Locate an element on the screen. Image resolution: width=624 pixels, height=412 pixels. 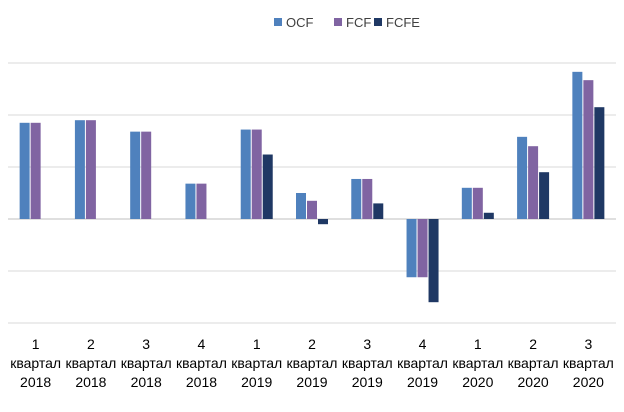
legend-label-fcfe: FCFE is located at coordinates (403, 22).